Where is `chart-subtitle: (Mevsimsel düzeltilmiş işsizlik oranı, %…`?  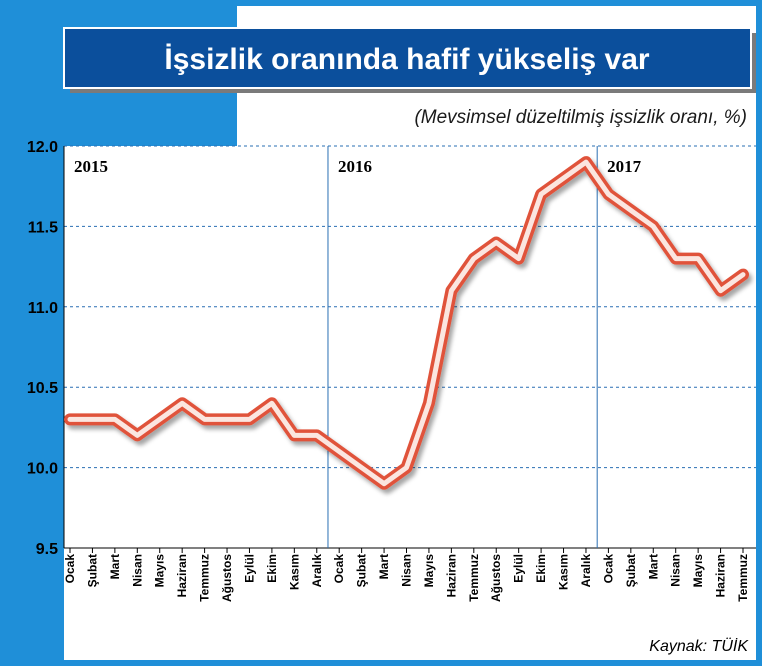
chart-subtitle: (Mevsimsel düzeltilmiş işsizlik oranı, %… is located at coordinates (580, 117).